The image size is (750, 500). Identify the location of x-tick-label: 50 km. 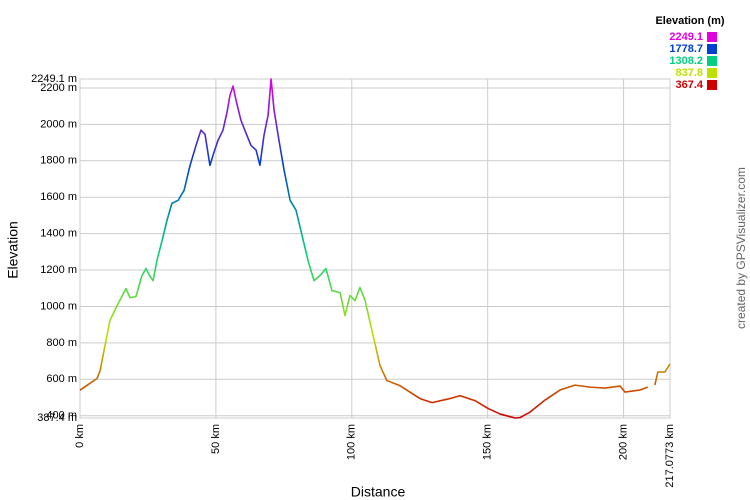
(216, 439).